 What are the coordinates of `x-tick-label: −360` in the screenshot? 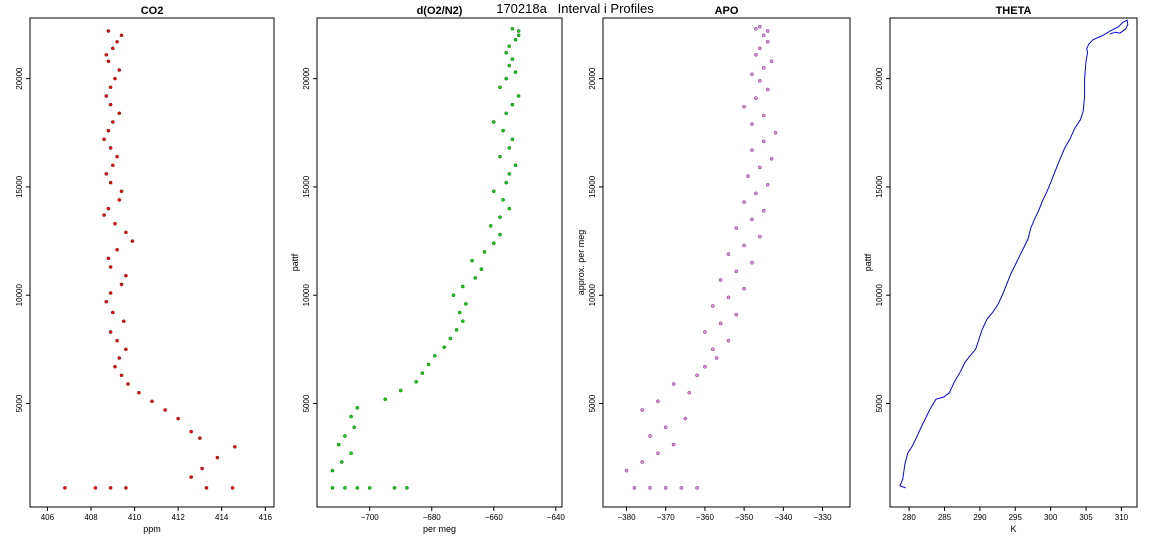 It's located at (705, 517).